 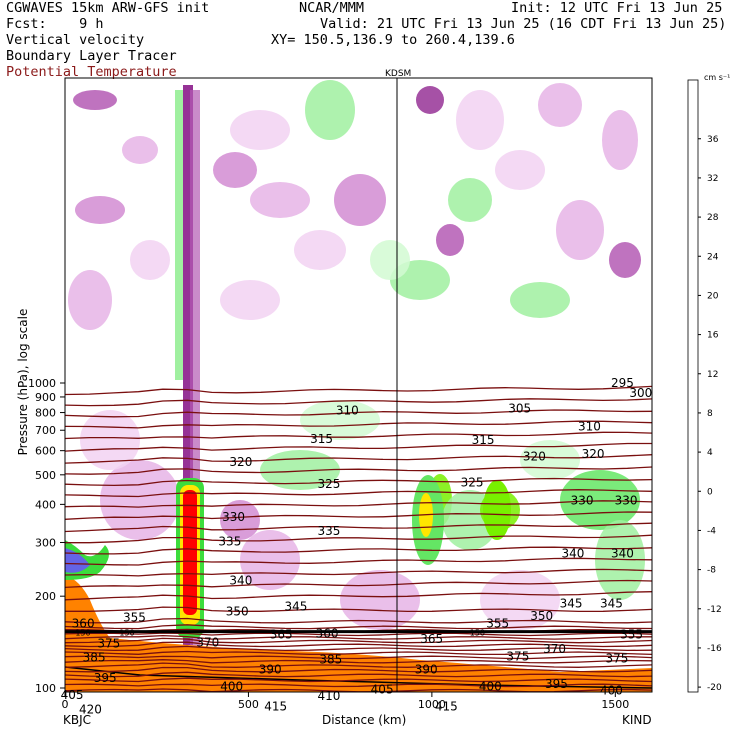 I want to click on colorbar-frame, so click(x=693, y=386).